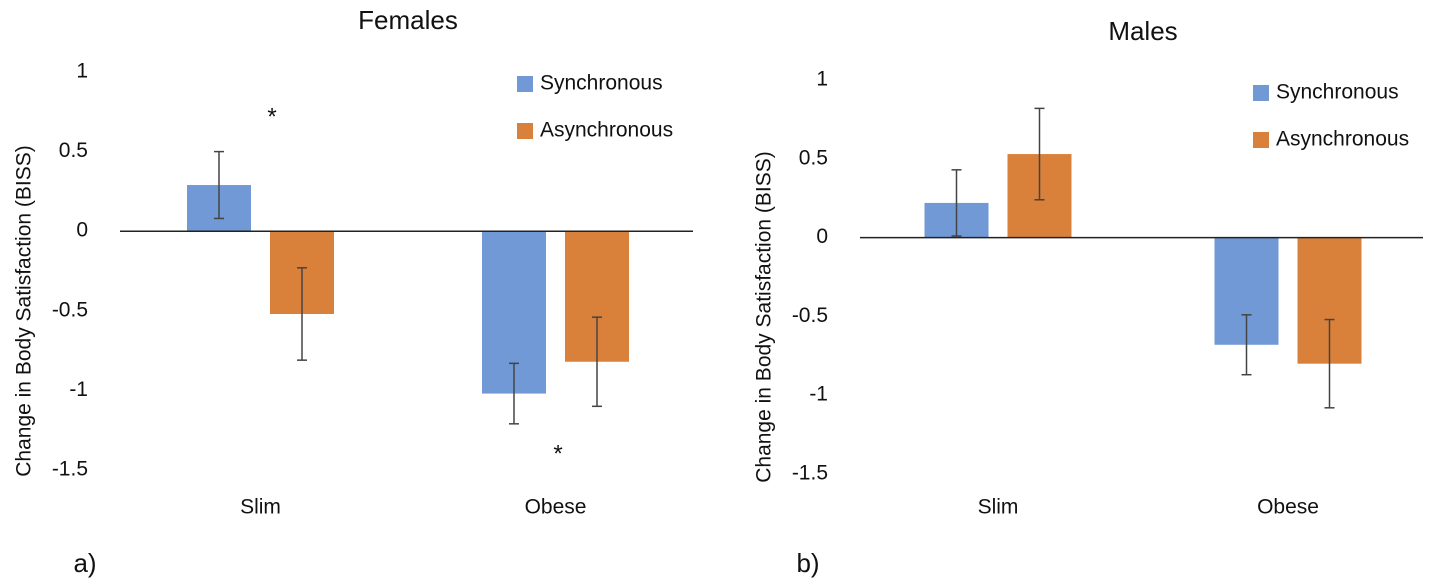 This screenshot has width=1442, height=586. I want to click on panel-label: a), so click(84, 563).